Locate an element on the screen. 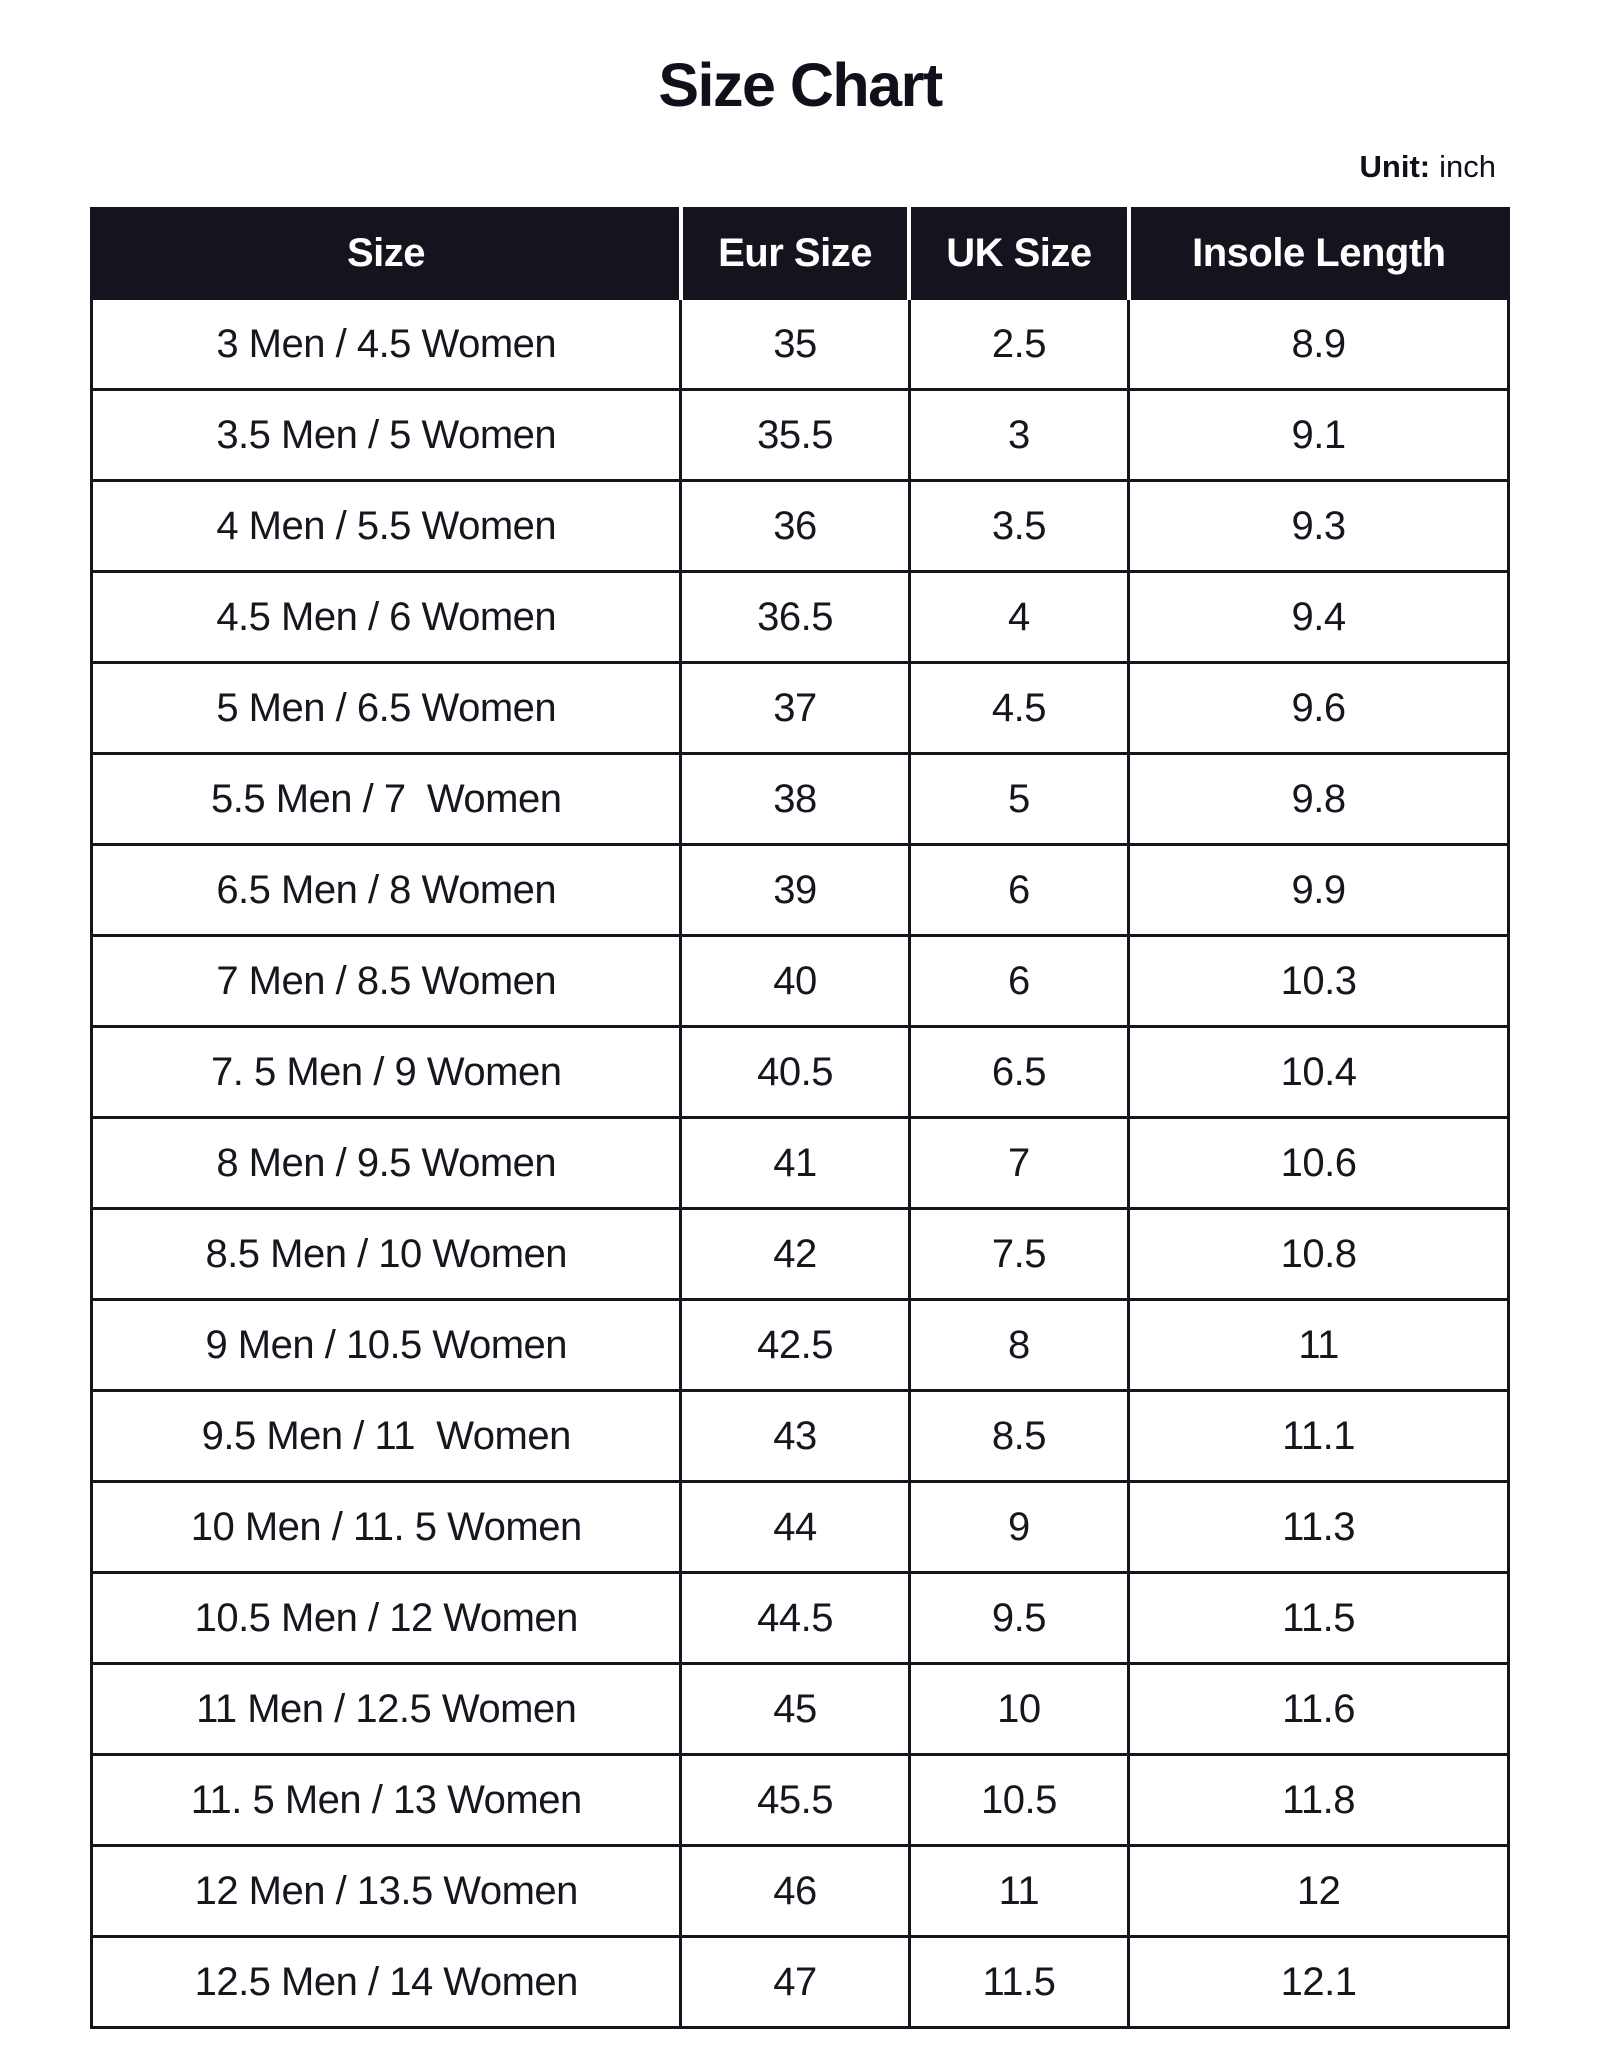 This screenshot has height=2048, width=1600. eur-size-cell: 45 is located at coordinates (795, 1709).